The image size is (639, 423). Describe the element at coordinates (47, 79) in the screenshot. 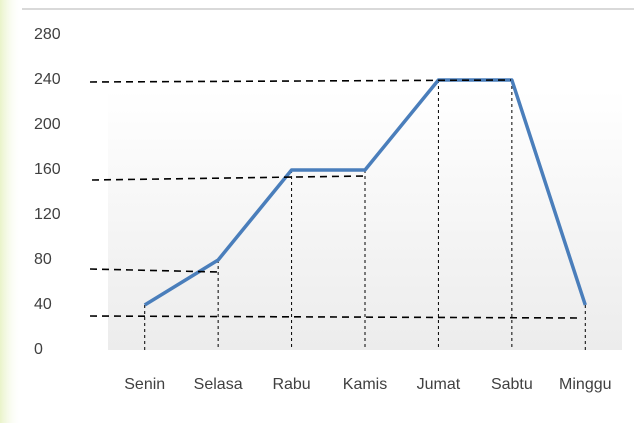

I see `y-tick-label: 240` at that location.